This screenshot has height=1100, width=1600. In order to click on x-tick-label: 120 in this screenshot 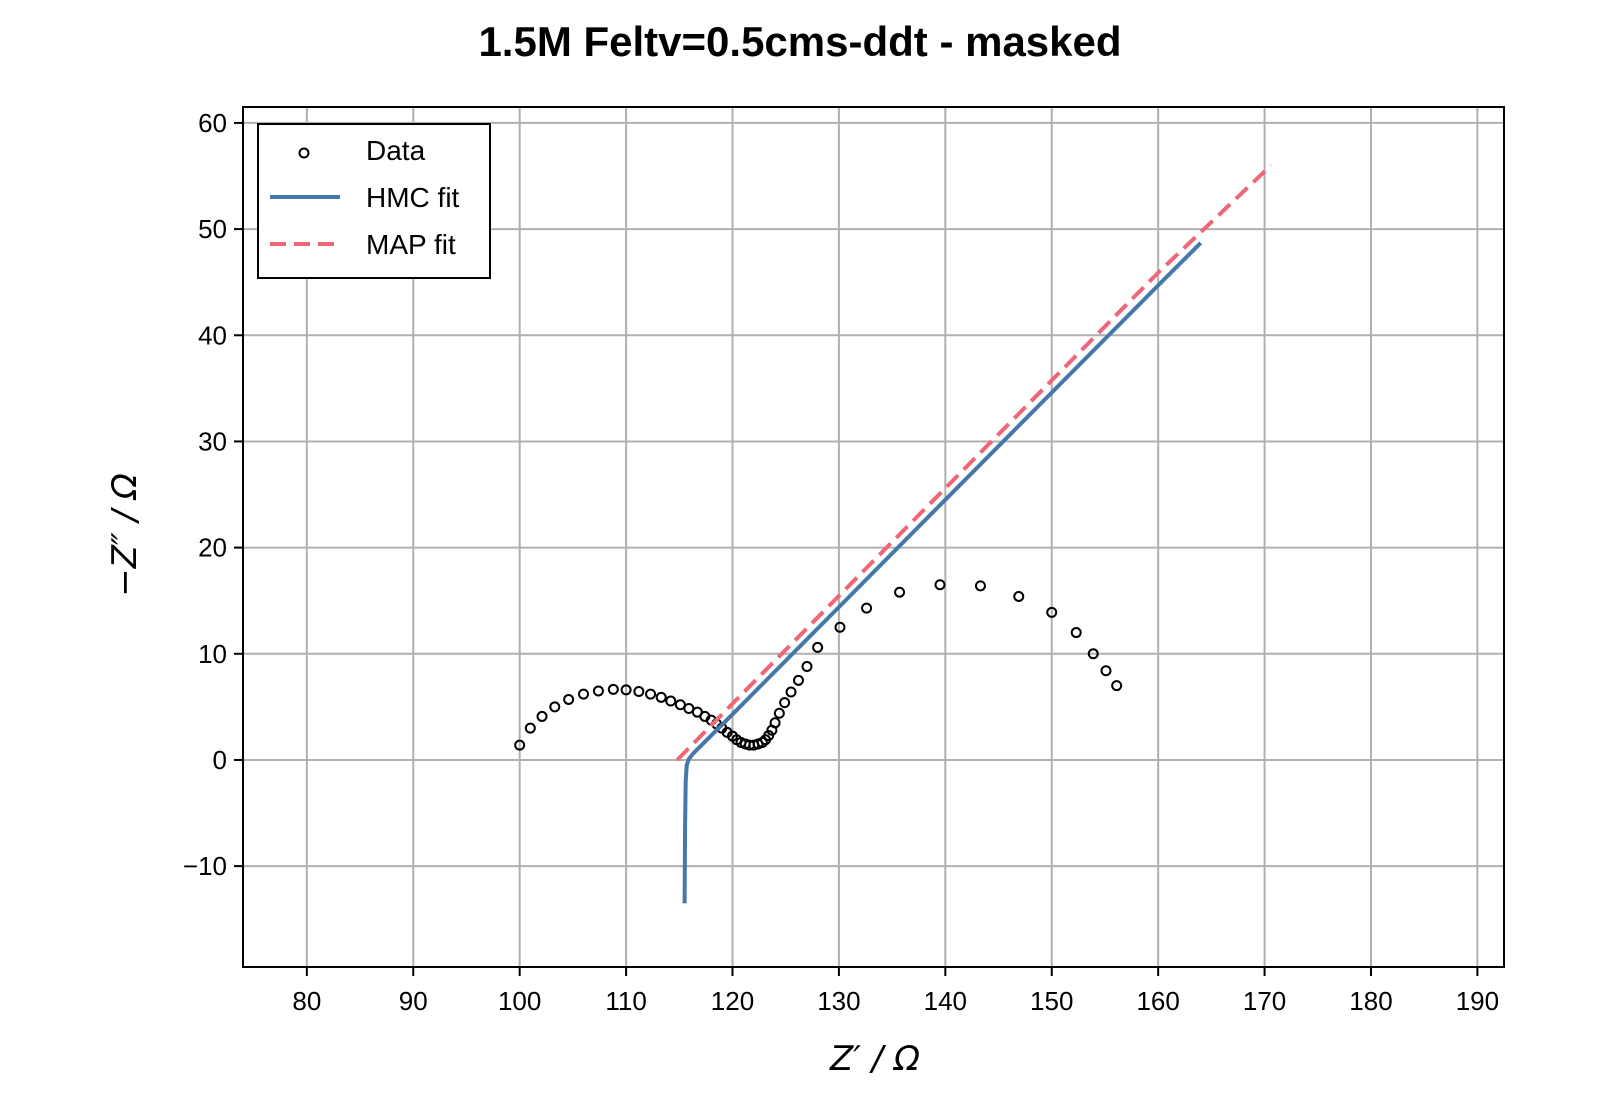, I will do `click(732, 1001)`.